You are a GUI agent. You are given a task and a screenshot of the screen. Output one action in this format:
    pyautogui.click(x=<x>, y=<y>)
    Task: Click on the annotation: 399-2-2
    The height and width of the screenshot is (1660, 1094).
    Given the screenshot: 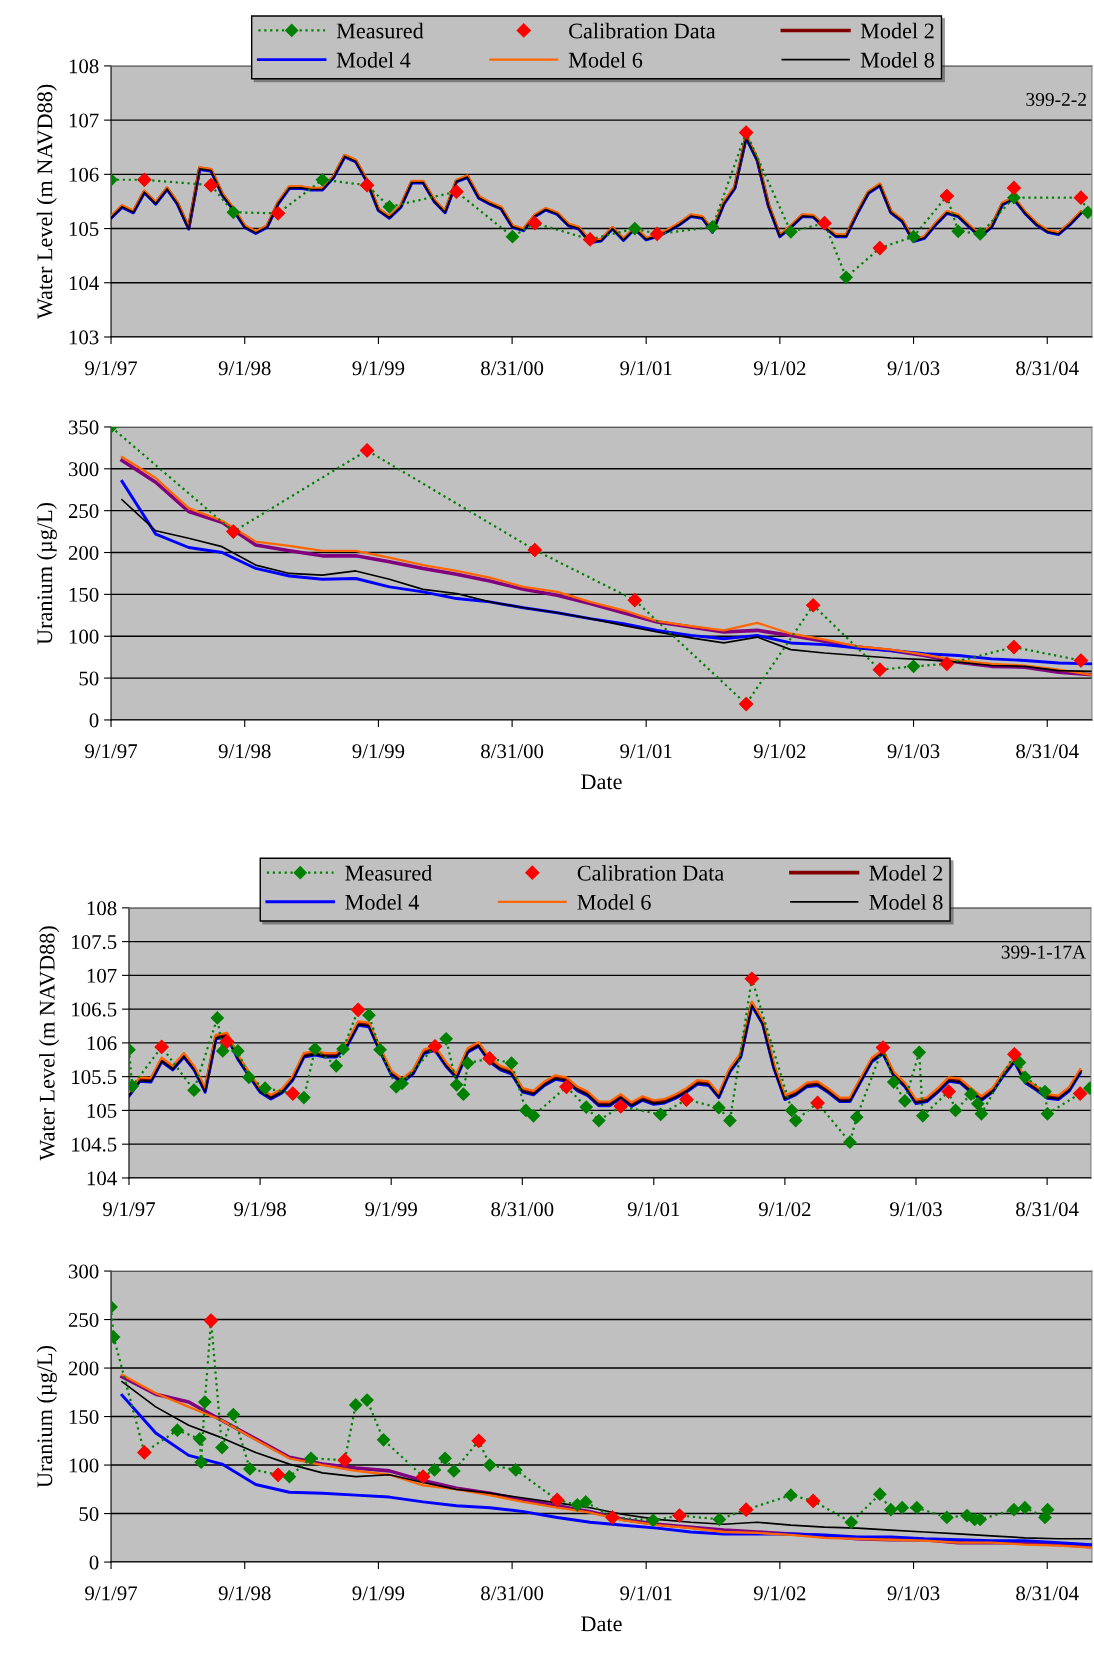 What is the action you would take?
    pyautogui.click(x=1056, y=99)
    